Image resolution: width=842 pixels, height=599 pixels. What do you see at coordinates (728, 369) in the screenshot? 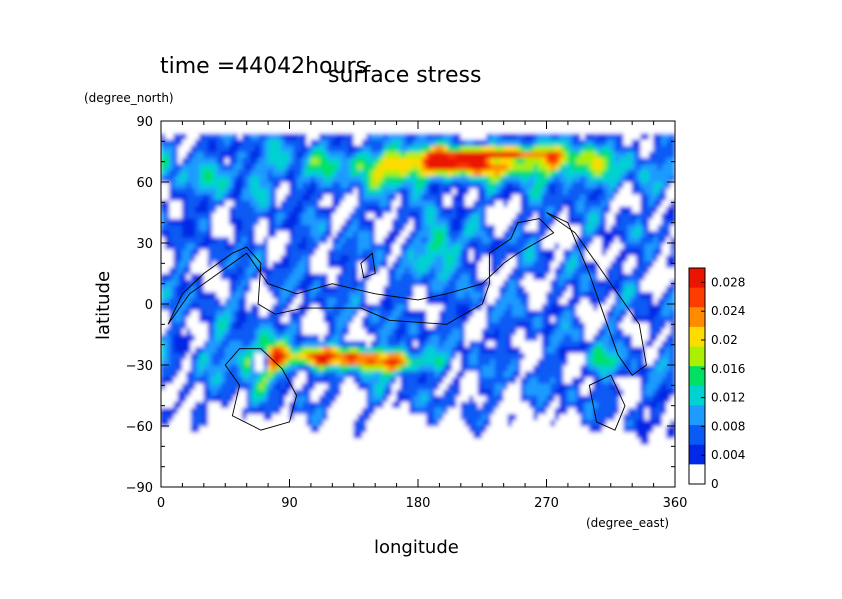
I see `colorbar-tick-label: 0.016` at bounding box center [728, 369].